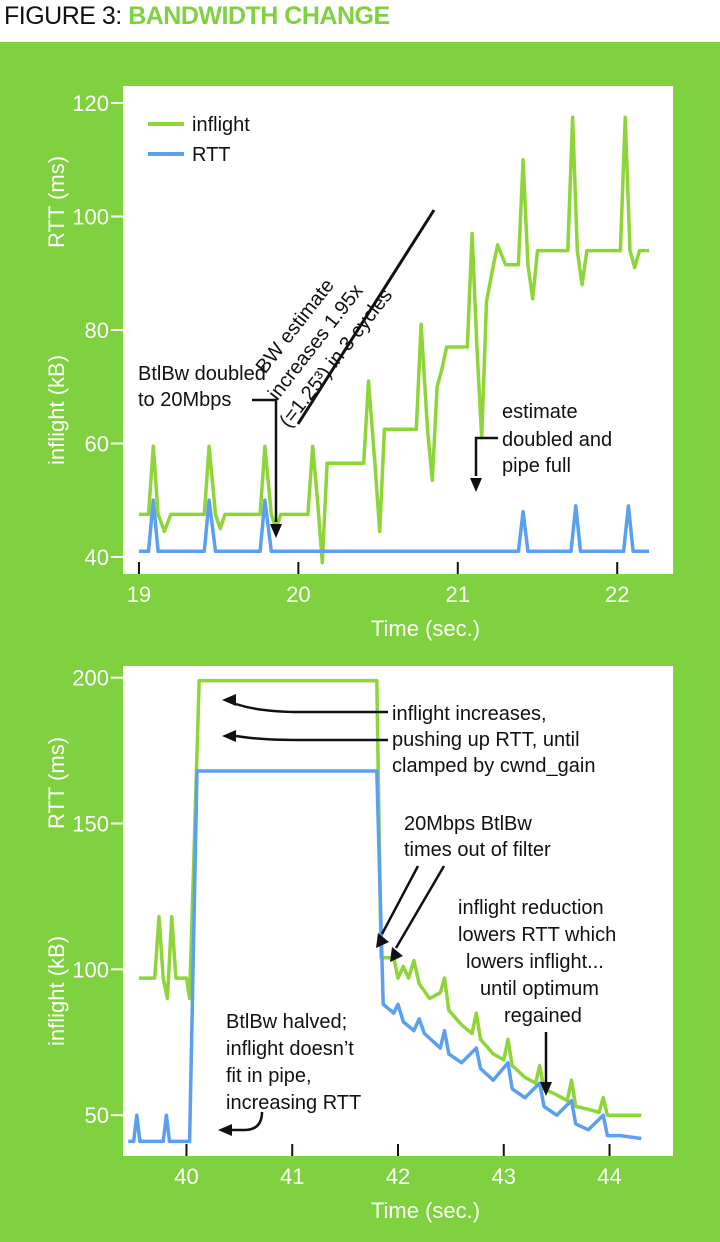 The height and width of the screenshot is (1242, 720). I want to click on chart1-annotation-btlbw-arrow, so click(265, 460).